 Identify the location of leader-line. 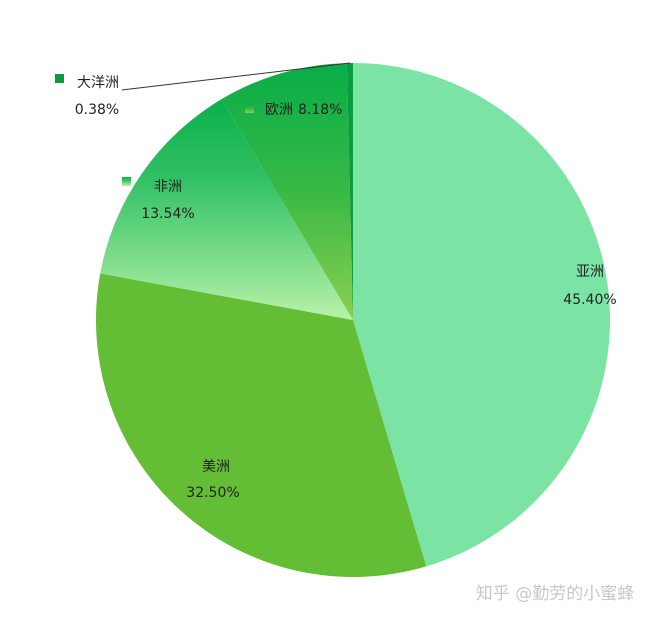
(235, 76).